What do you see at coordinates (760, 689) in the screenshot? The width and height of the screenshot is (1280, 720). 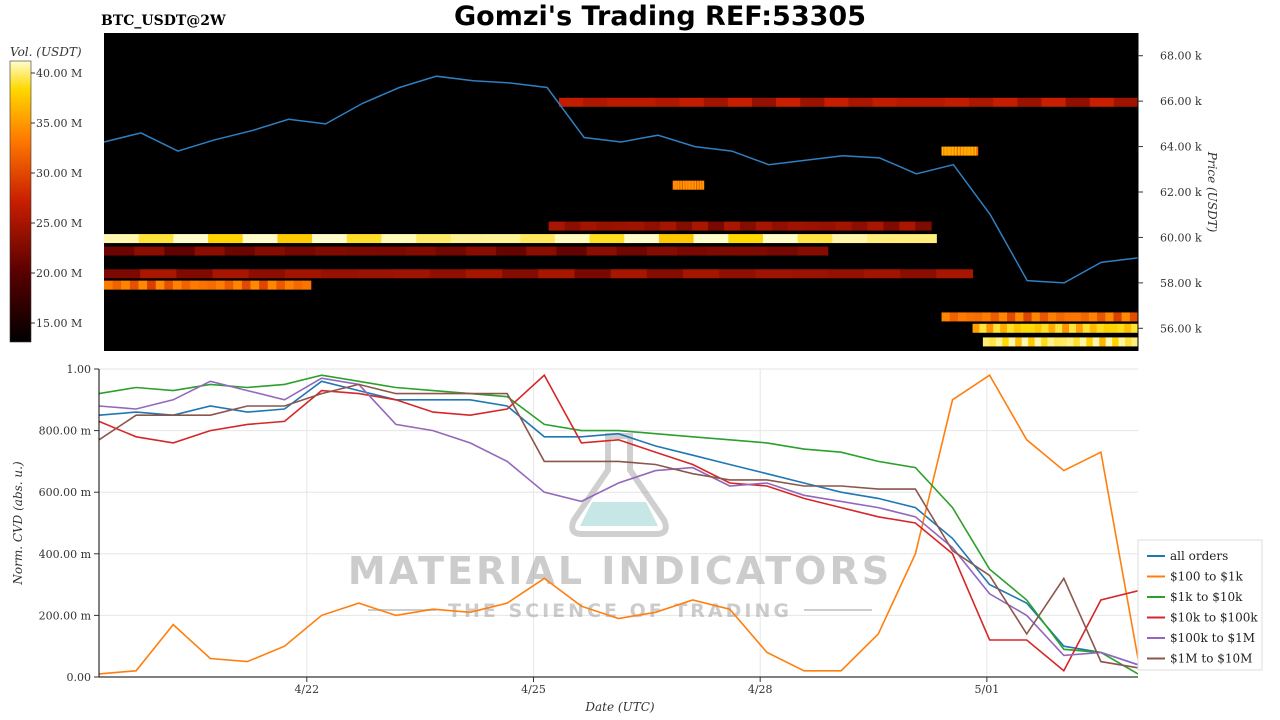 I see `cvd-x-tick-label: 4/28` at bounding box center [760, 689].